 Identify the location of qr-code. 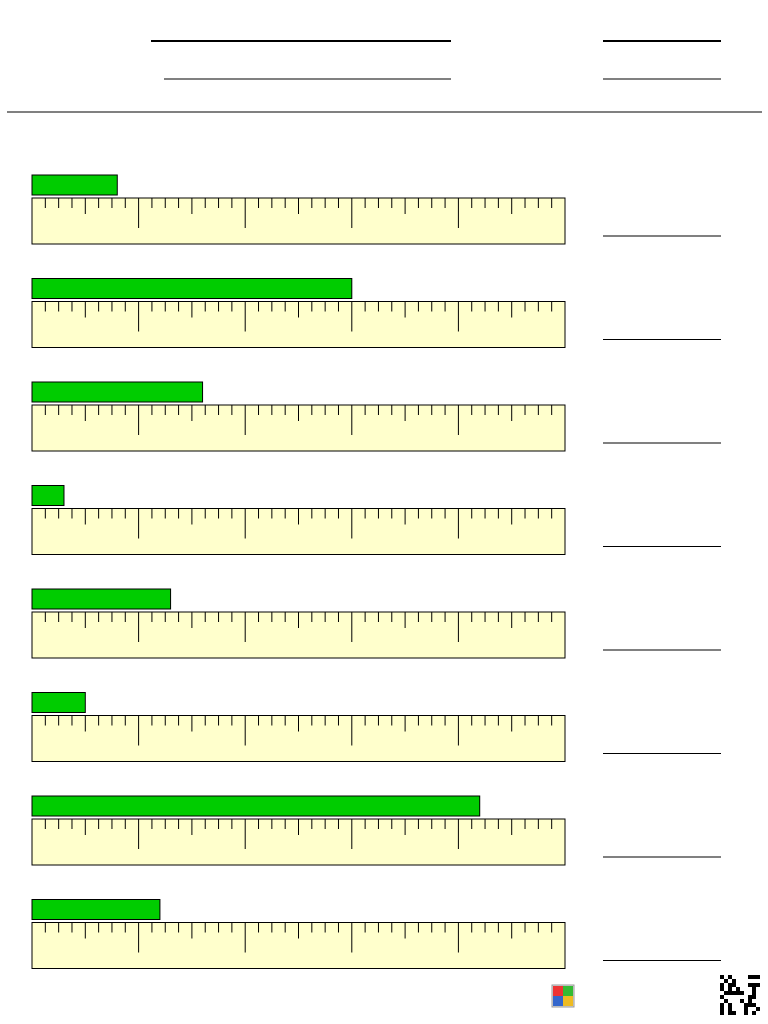
(740, 995).